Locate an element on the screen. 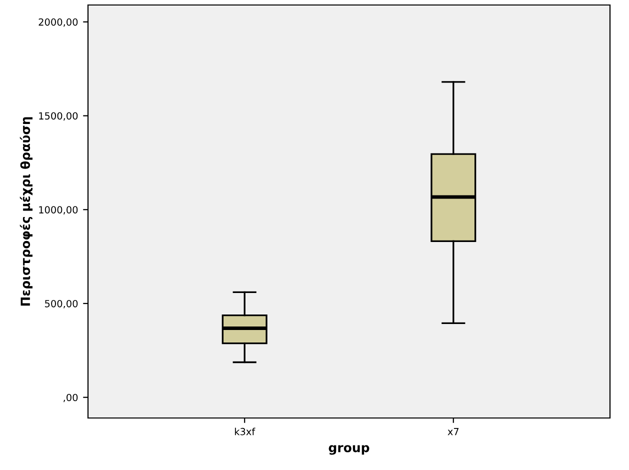  x-tick-label: x7 is located at coordinates (453, 432).